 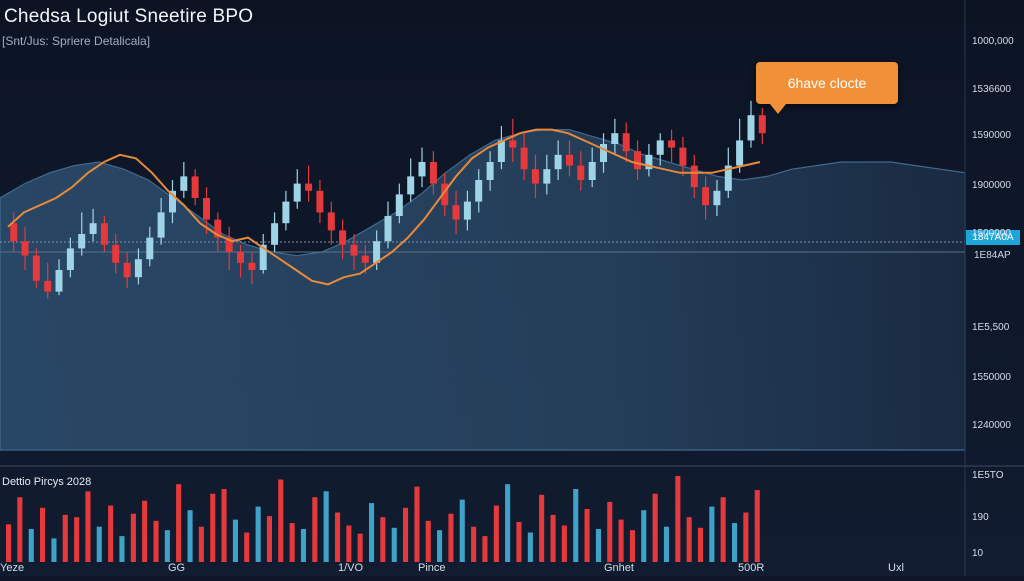 What do you see at coordinates (896, 568) in the screenshot?
I see `x-tick-label: Uxl` at bounding box center [896, 568].